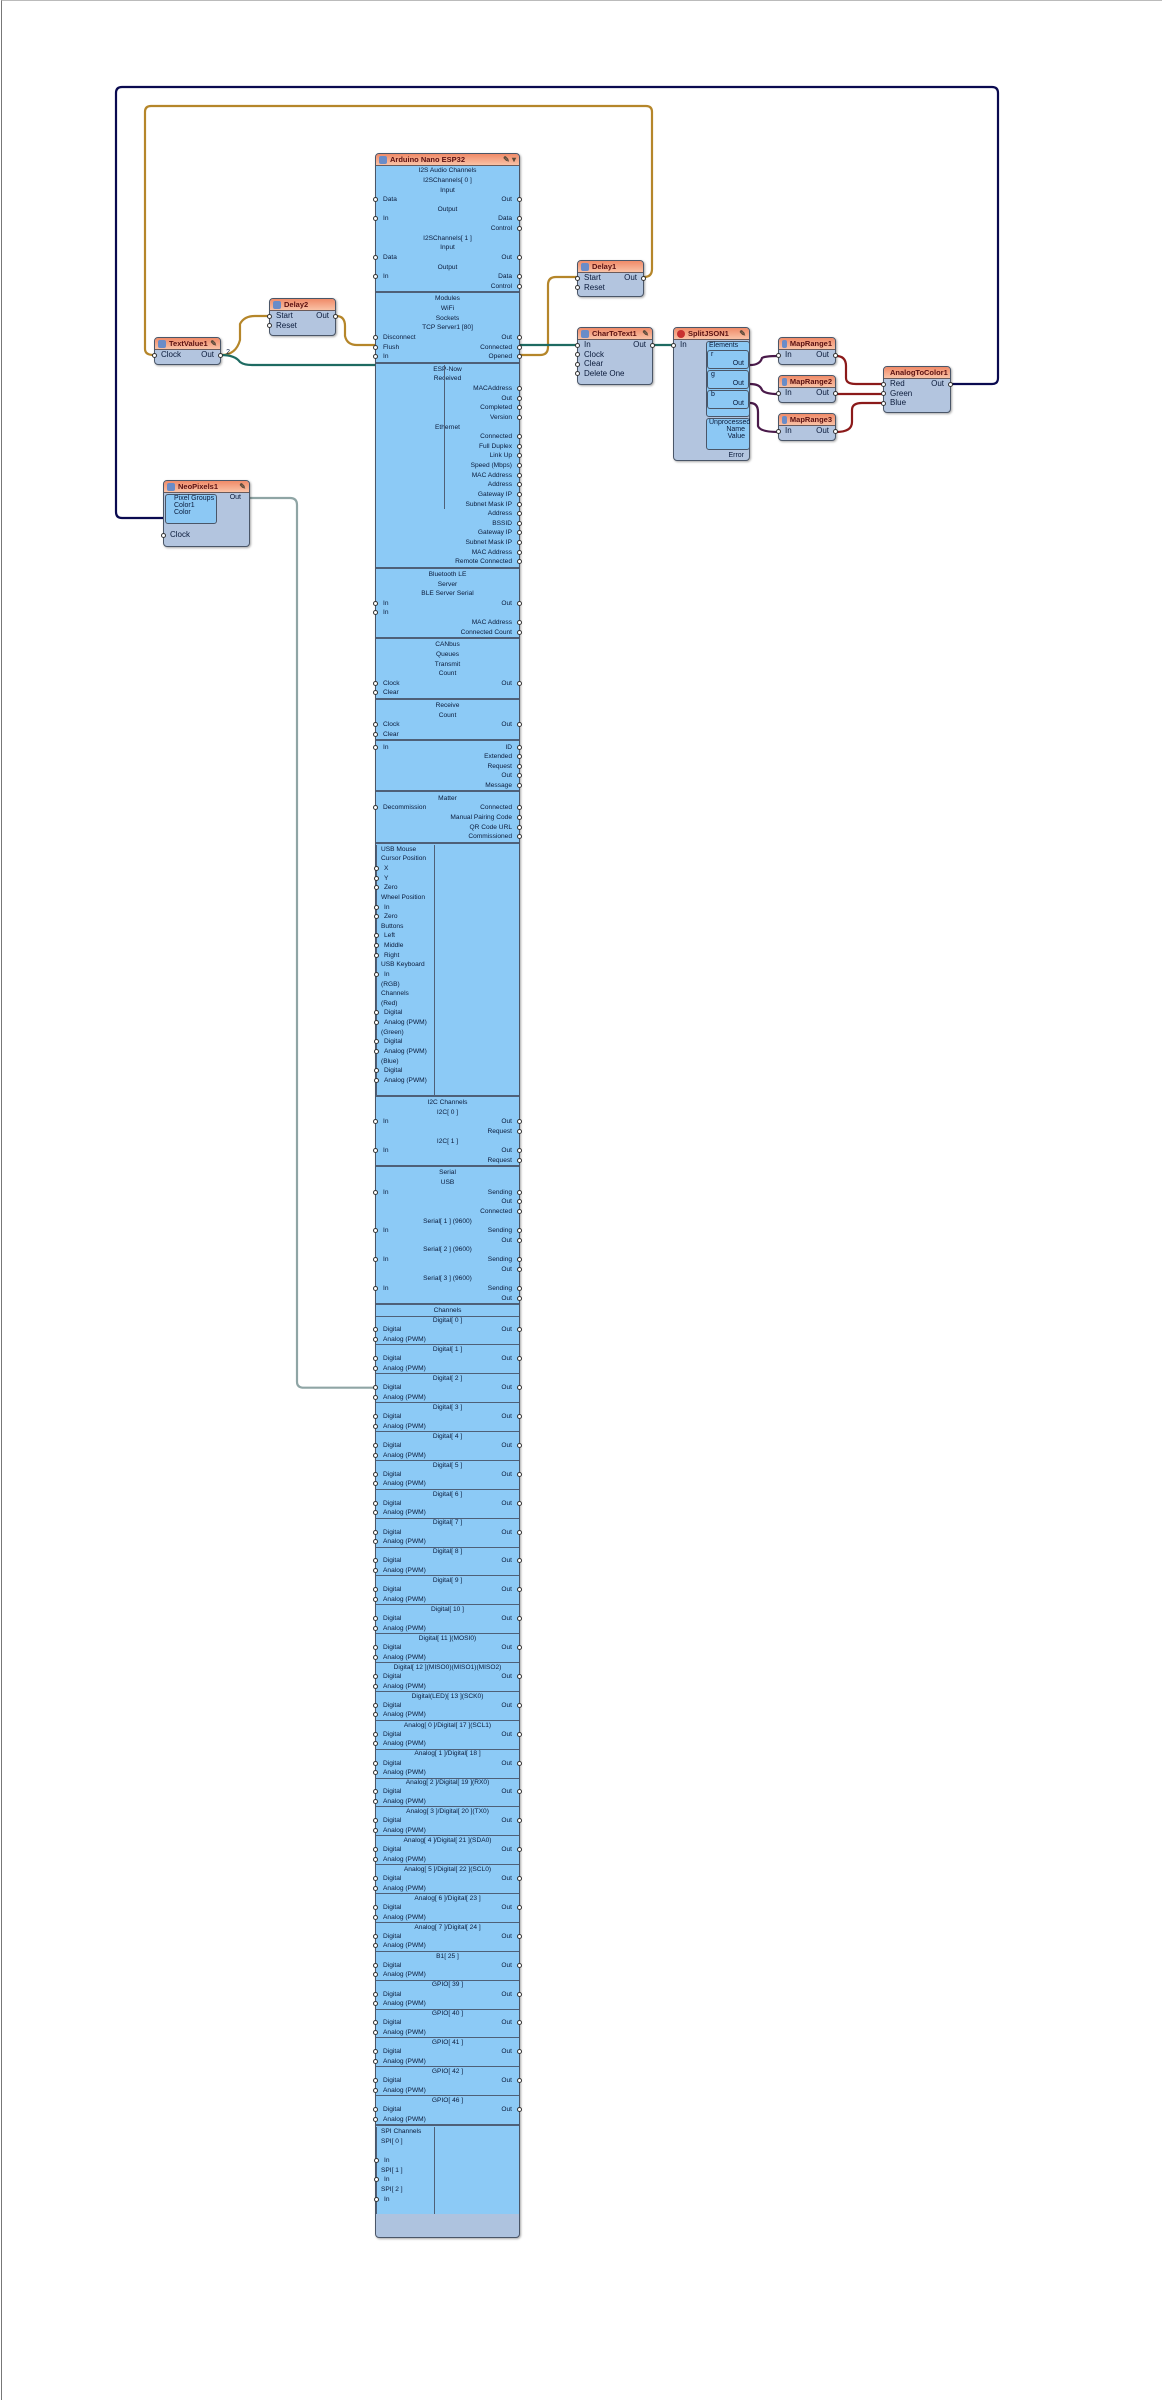 This screenshot has width=1162, height=2400. I want to click on in-pin: In Out, so click(807, 431).